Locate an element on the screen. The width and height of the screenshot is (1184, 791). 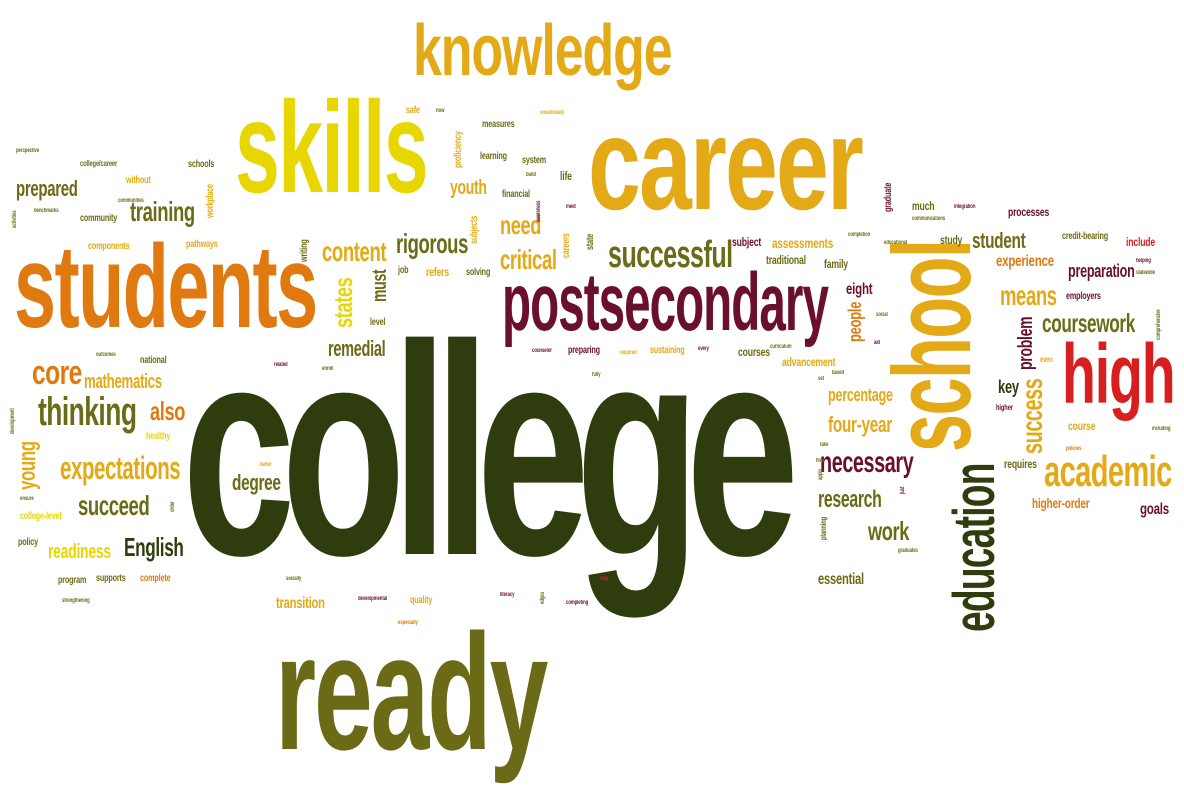
word-every: every is located at coordinates (703, 349).